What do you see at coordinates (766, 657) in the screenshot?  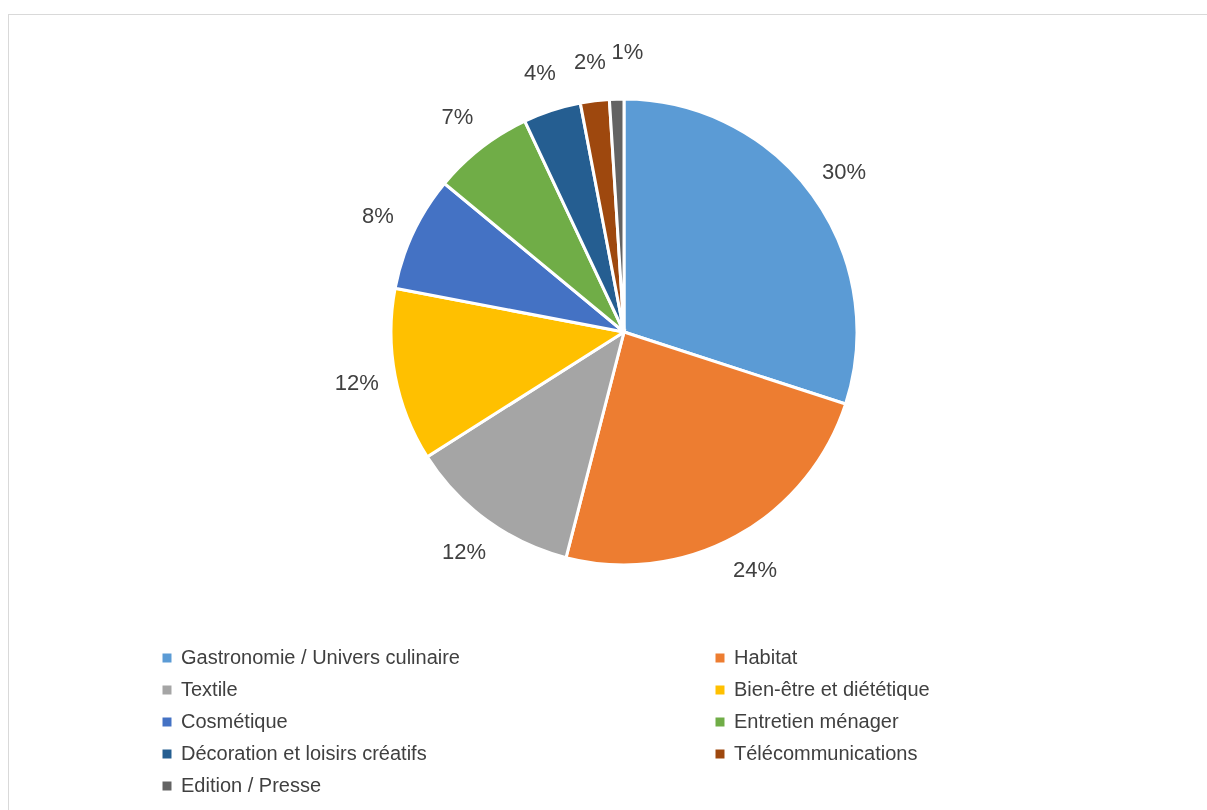 I see `legend-label: Habitat` at bounding box center [766, 657].